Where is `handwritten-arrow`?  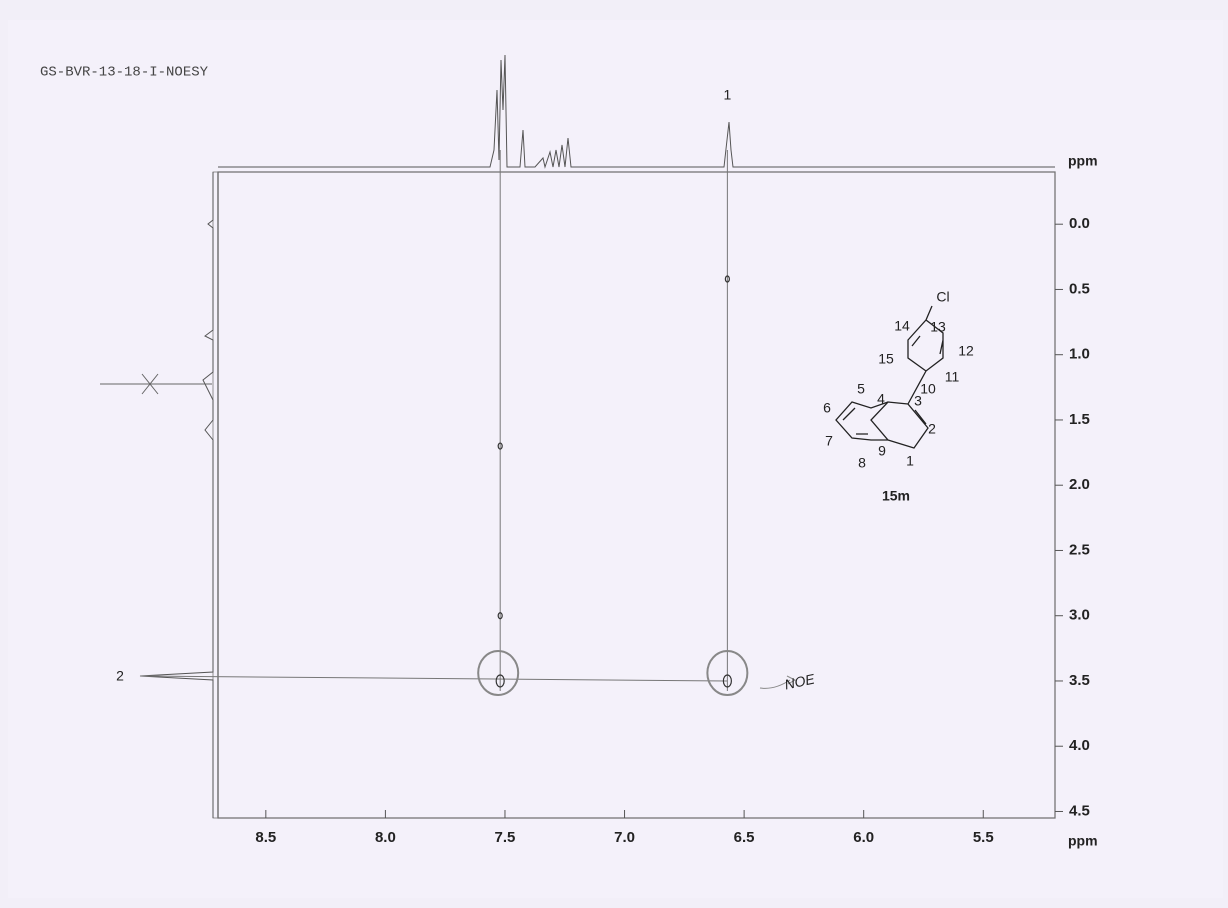
handwritten-arrow is located at coordinates (778, 682).